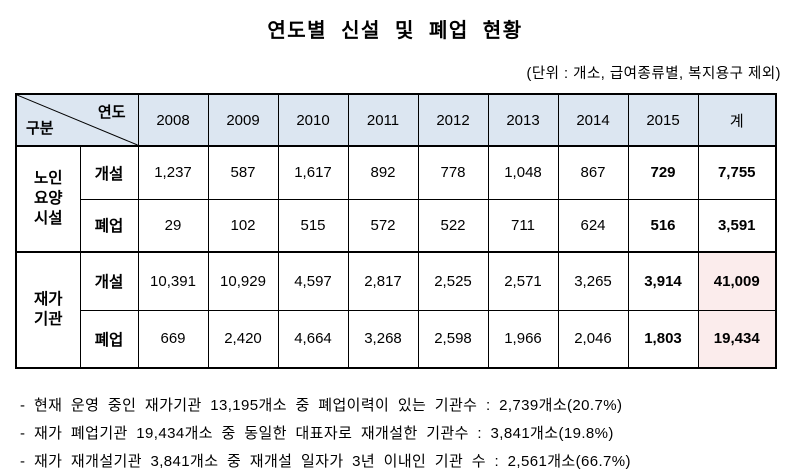  I want to click on value-cell: 29, so click(173, 225).